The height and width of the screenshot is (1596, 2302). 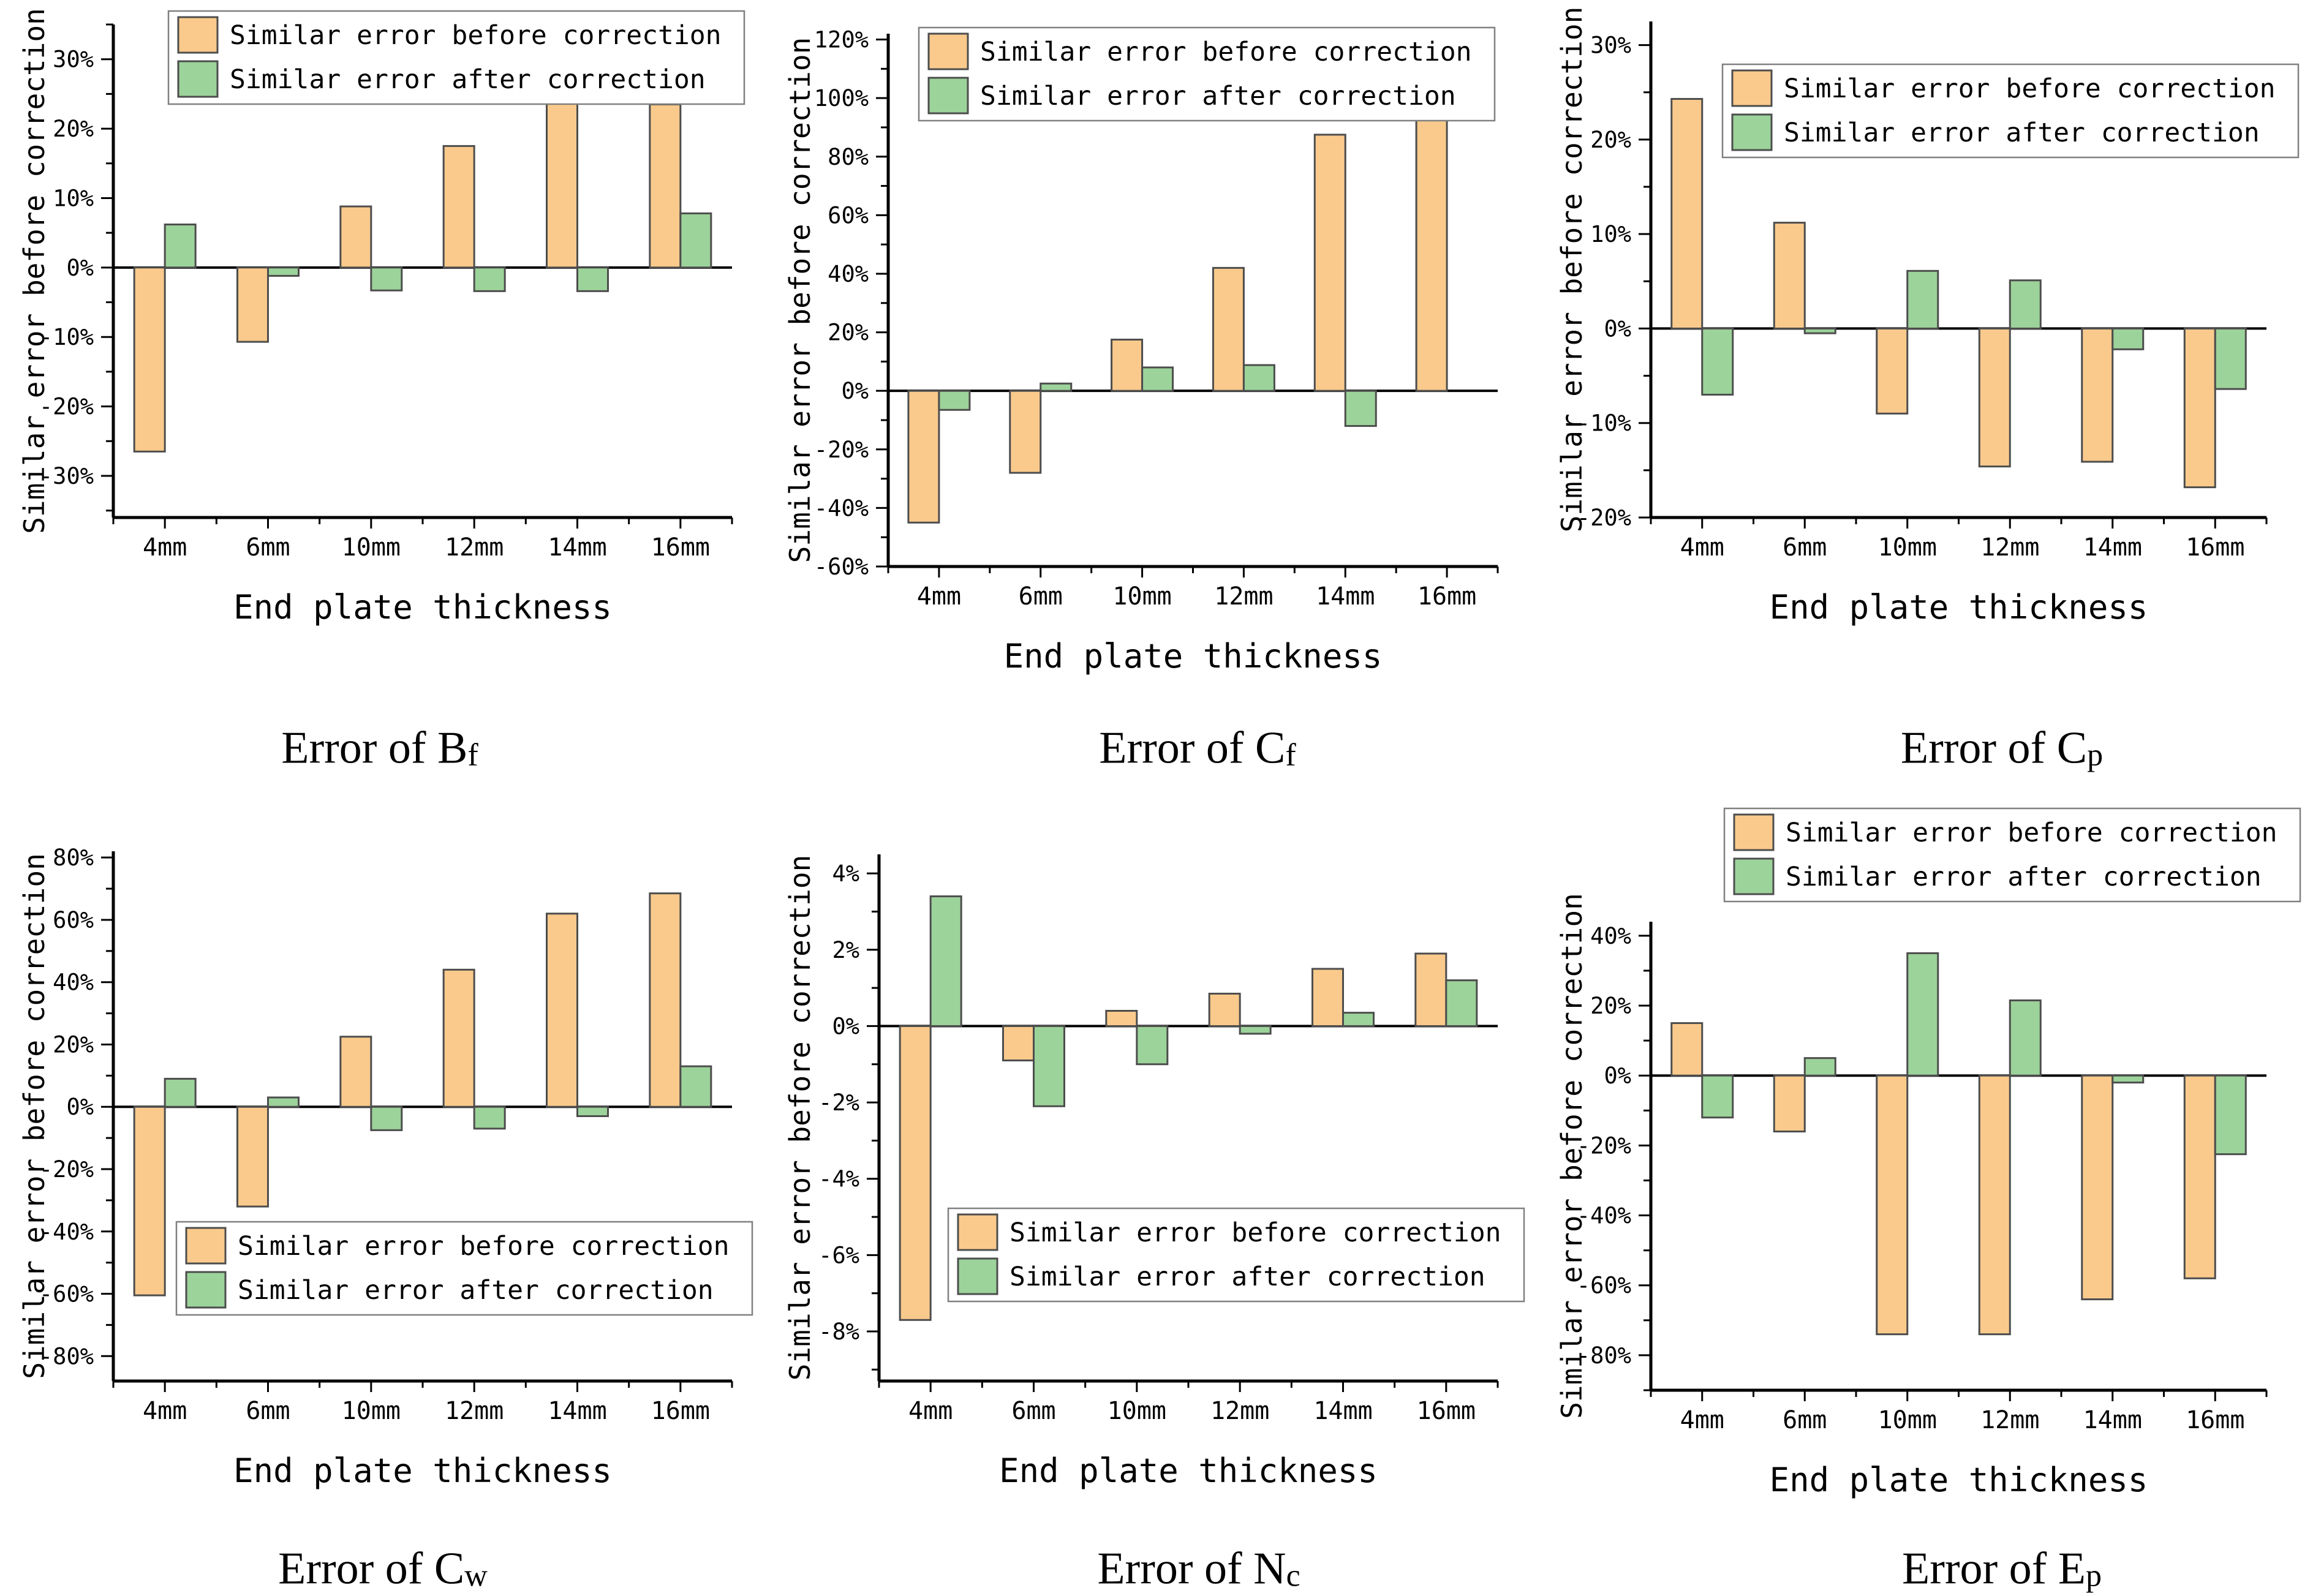 I want to click on x-axis-ticks, so click(x=1959, y=1396).